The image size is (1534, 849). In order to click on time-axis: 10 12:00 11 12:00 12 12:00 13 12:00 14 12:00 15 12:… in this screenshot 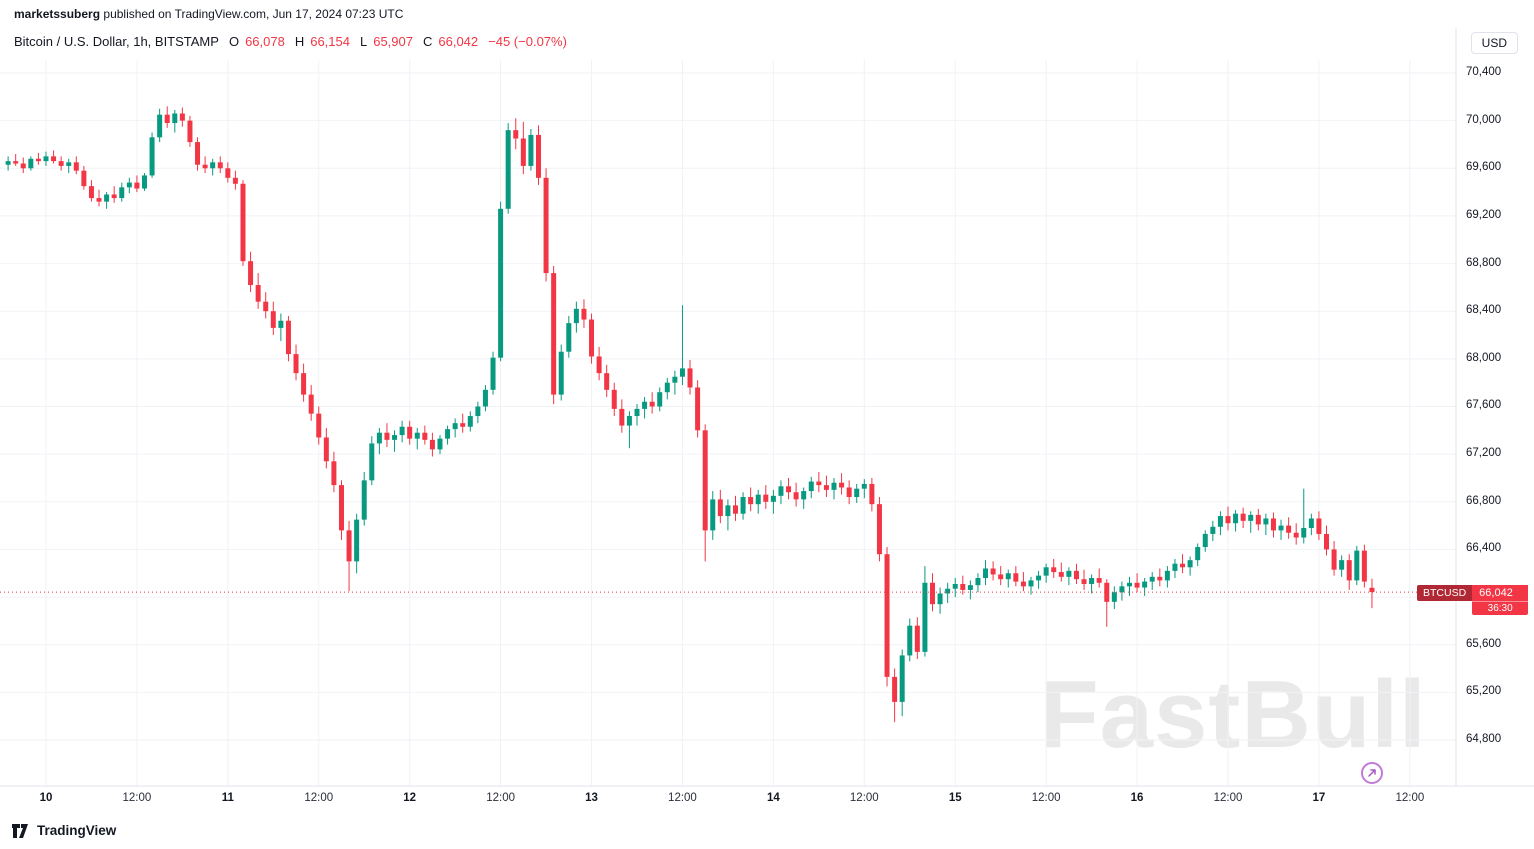, I will do `click(767, 801)`.